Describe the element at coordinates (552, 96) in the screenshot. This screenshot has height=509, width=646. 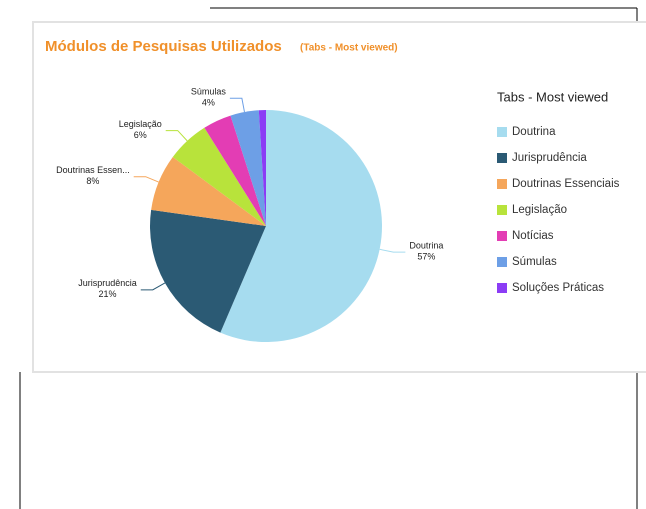
I see `legend-title: Tabs - Most viewed` at that location.